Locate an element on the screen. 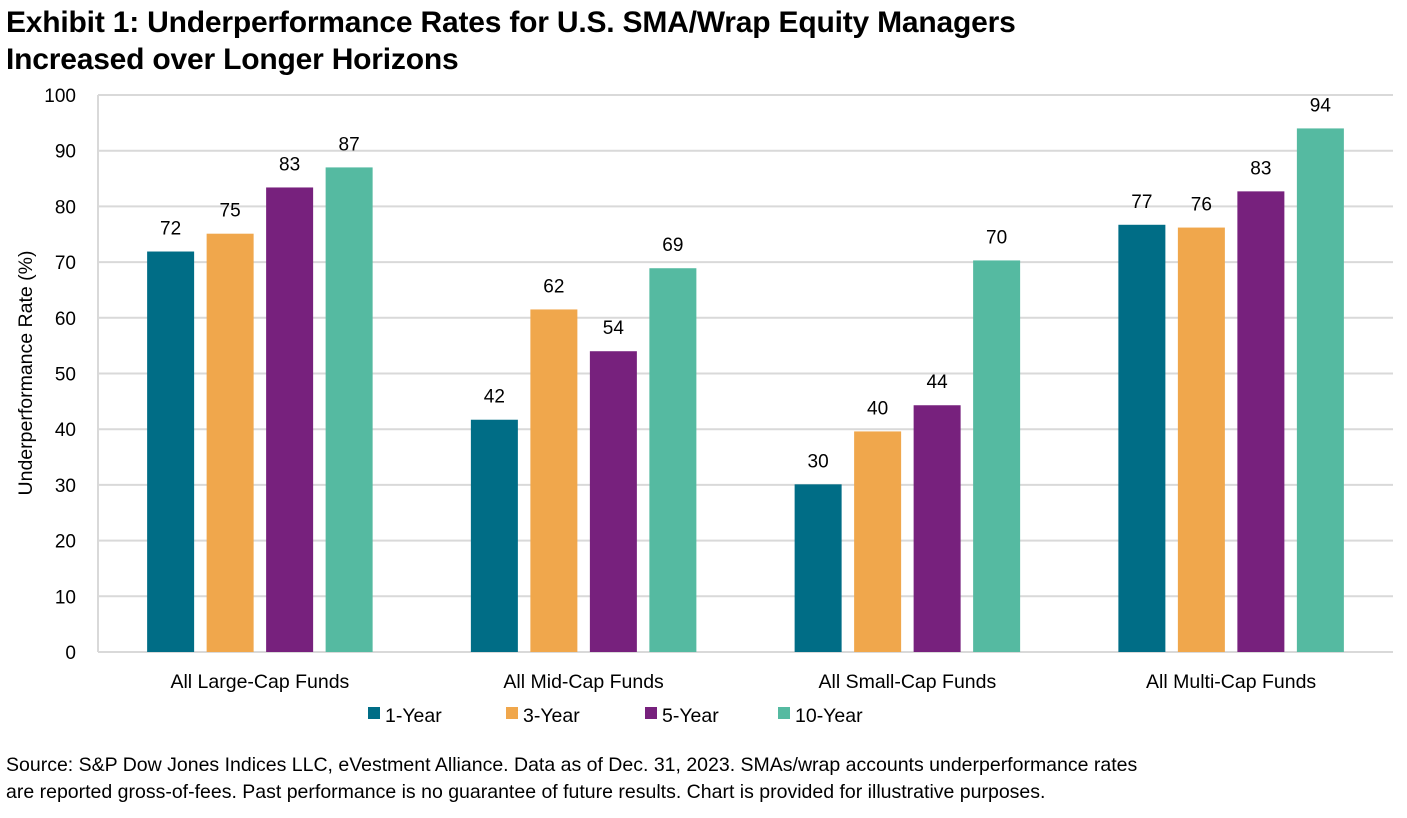 This screenshot has height=818, width=1407. x-category-label: All Small-Cap Funds is located at coordinates (908, 682).